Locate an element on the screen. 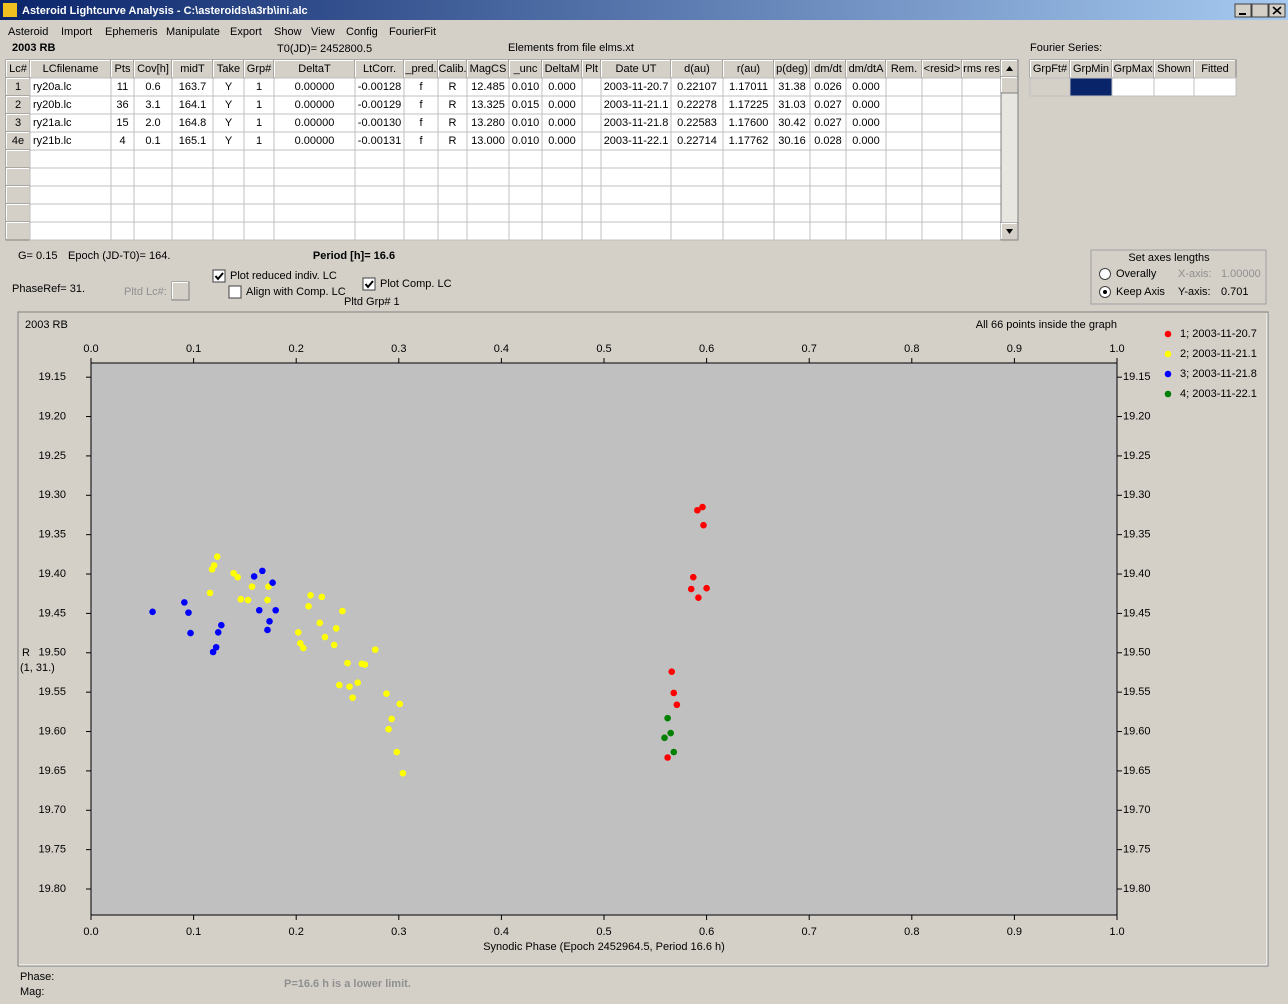 This screenshot has height=1004, width=1288. radio-label: Overally is located at coordinates (1136, 274).